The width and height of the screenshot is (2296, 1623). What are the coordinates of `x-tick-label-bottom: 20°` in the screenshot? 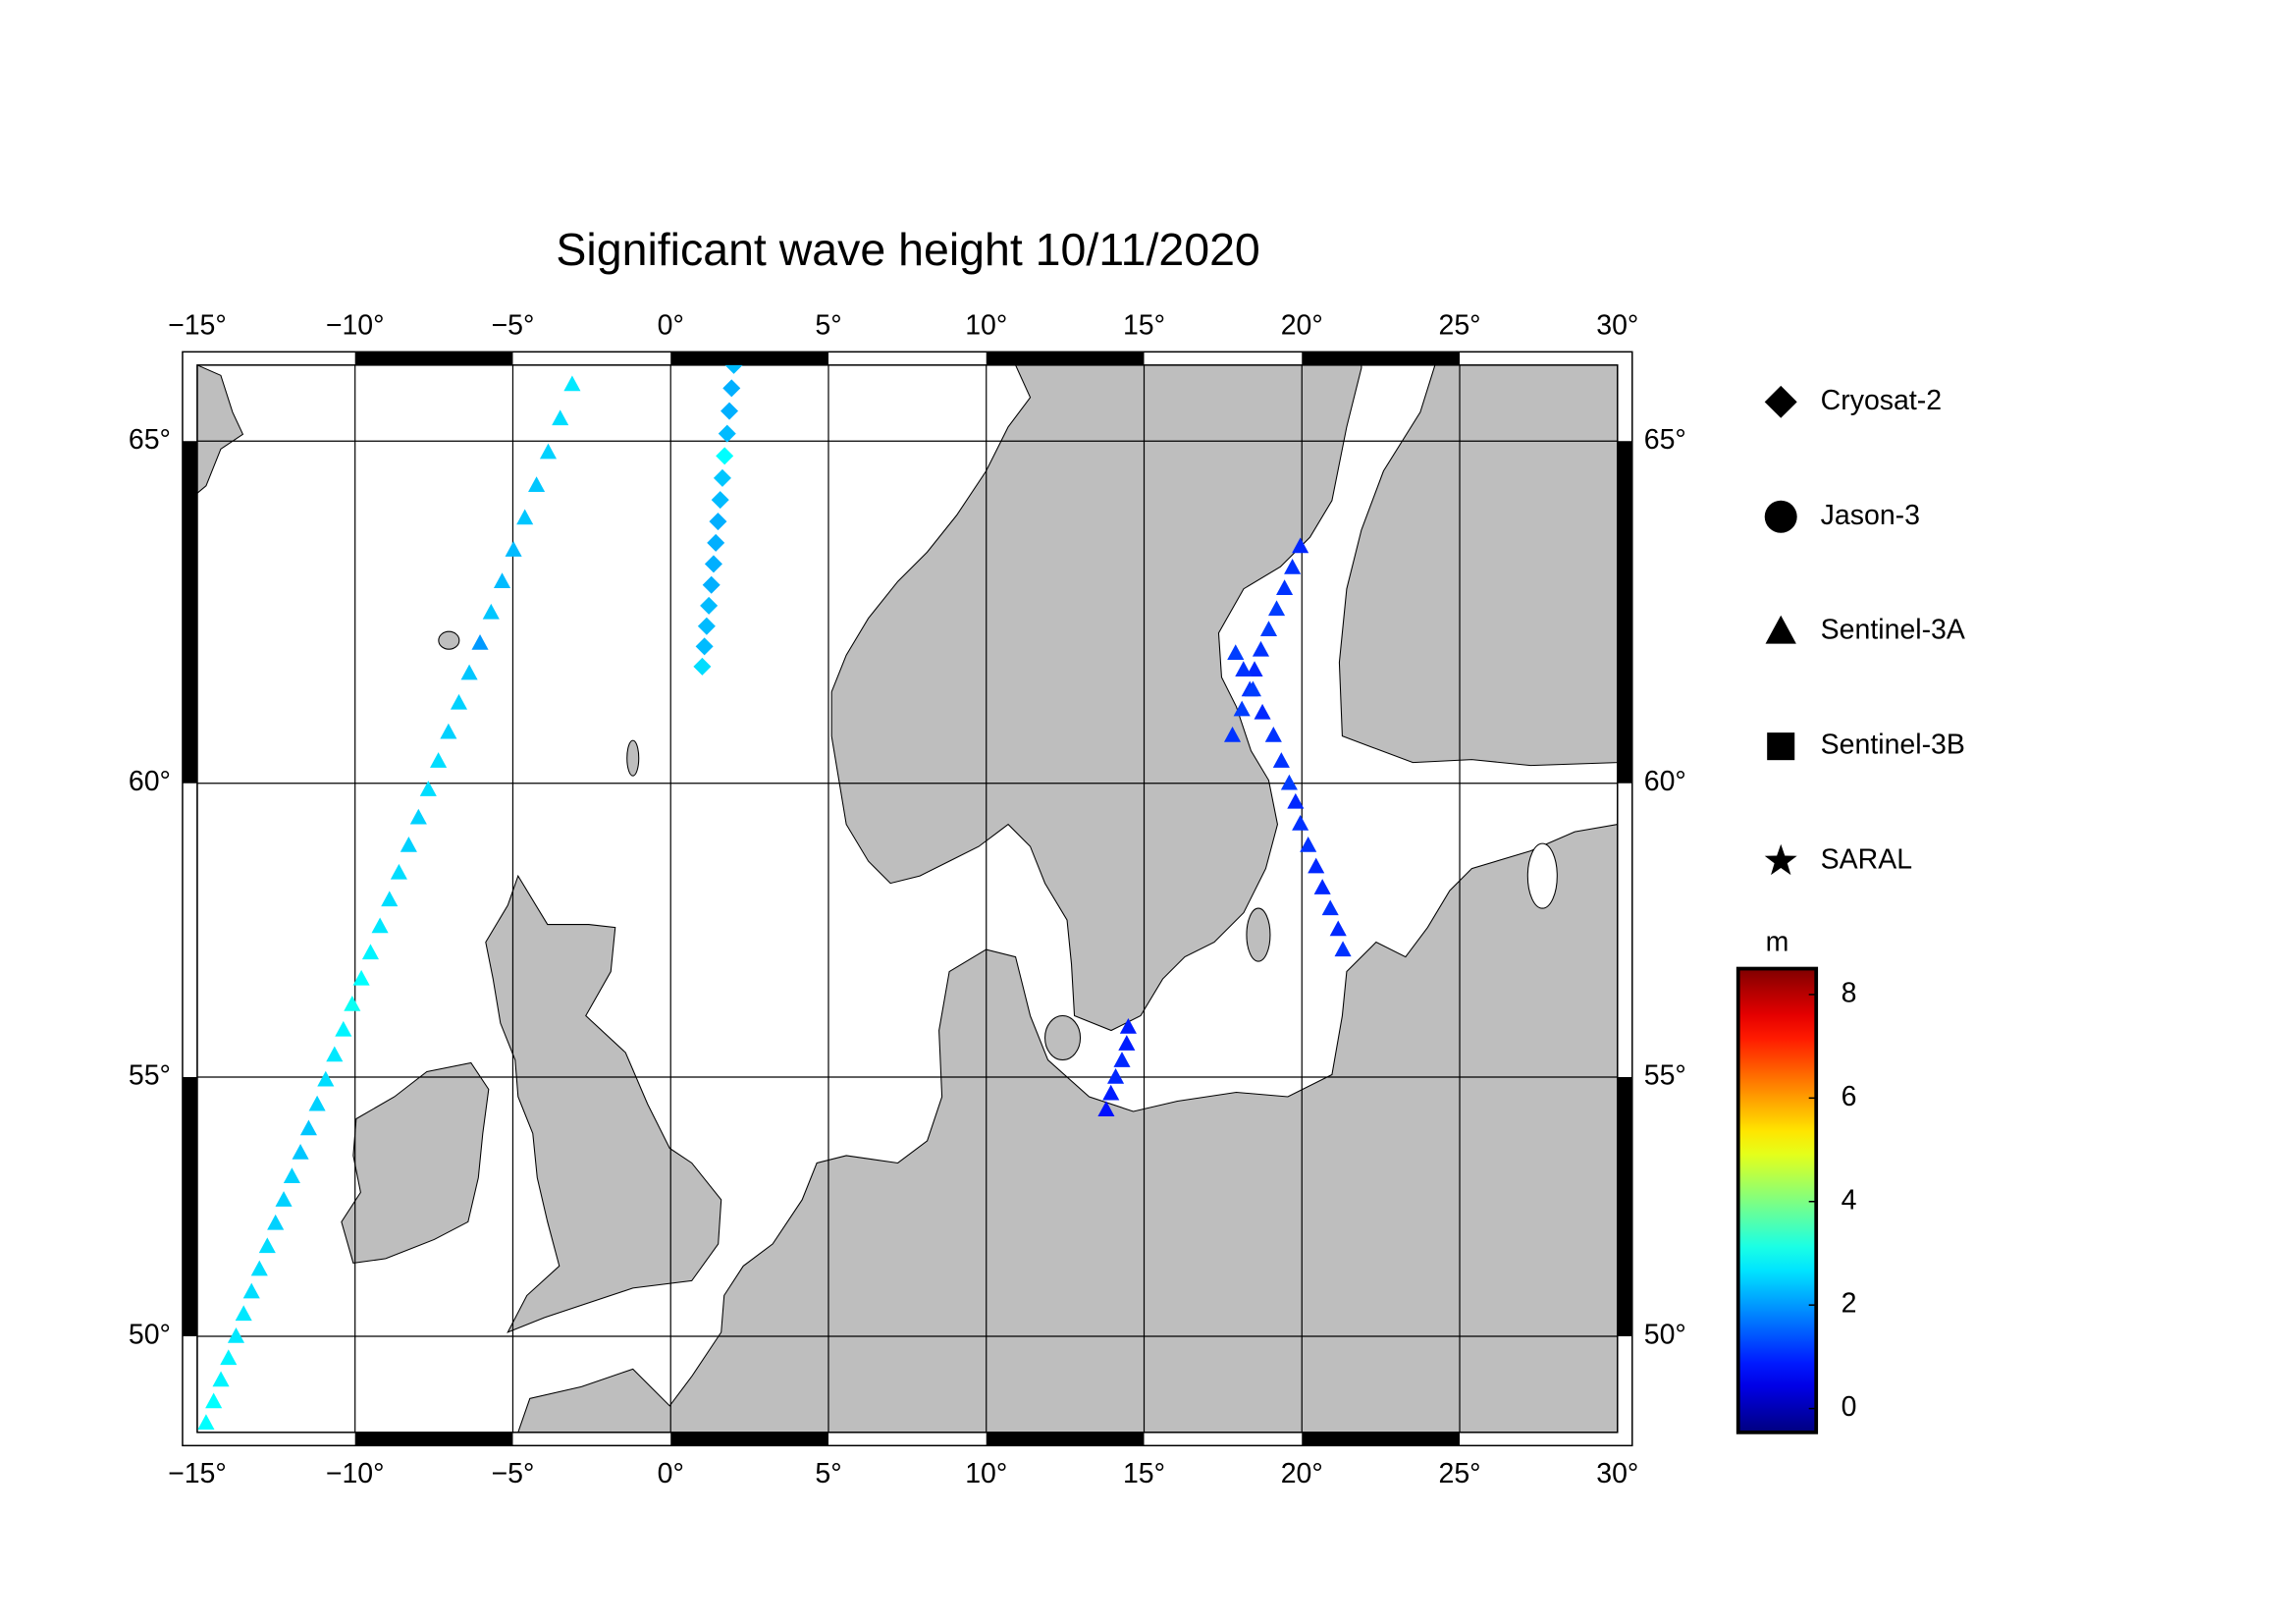 It's located at (1302, 1473).